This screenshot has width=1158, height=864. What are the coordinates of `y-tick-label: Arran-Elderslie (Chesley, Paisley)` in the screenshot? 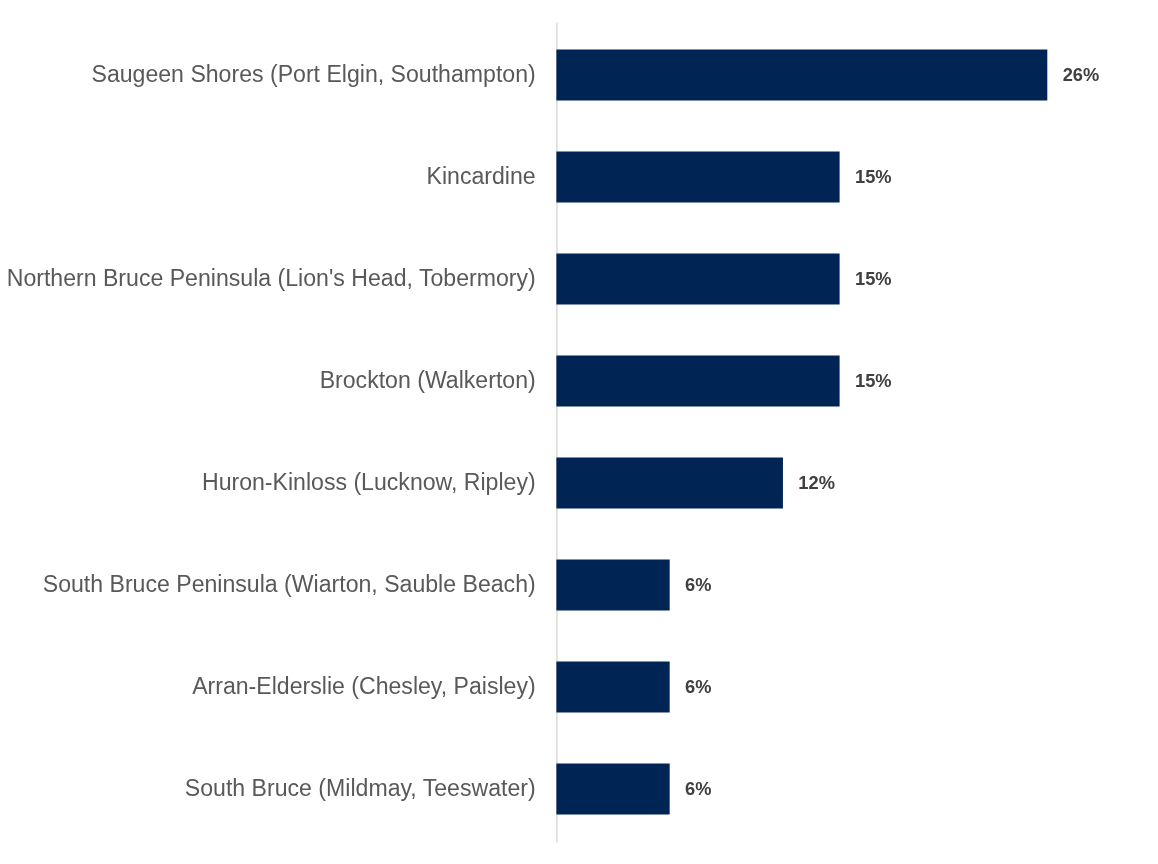 It's located at (364, 685).